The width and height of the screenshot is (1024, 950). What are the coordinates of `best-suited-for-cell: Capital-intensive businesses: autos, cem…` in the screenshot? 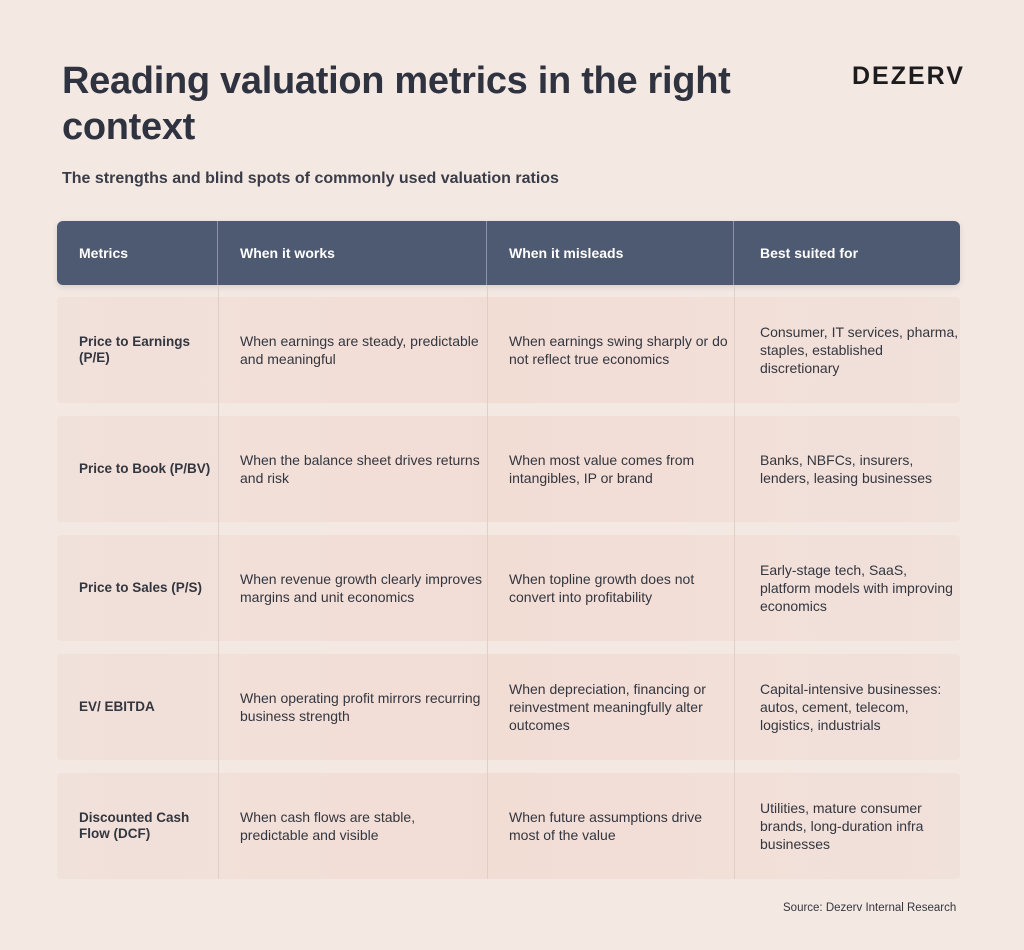 It's located at (851, 707).